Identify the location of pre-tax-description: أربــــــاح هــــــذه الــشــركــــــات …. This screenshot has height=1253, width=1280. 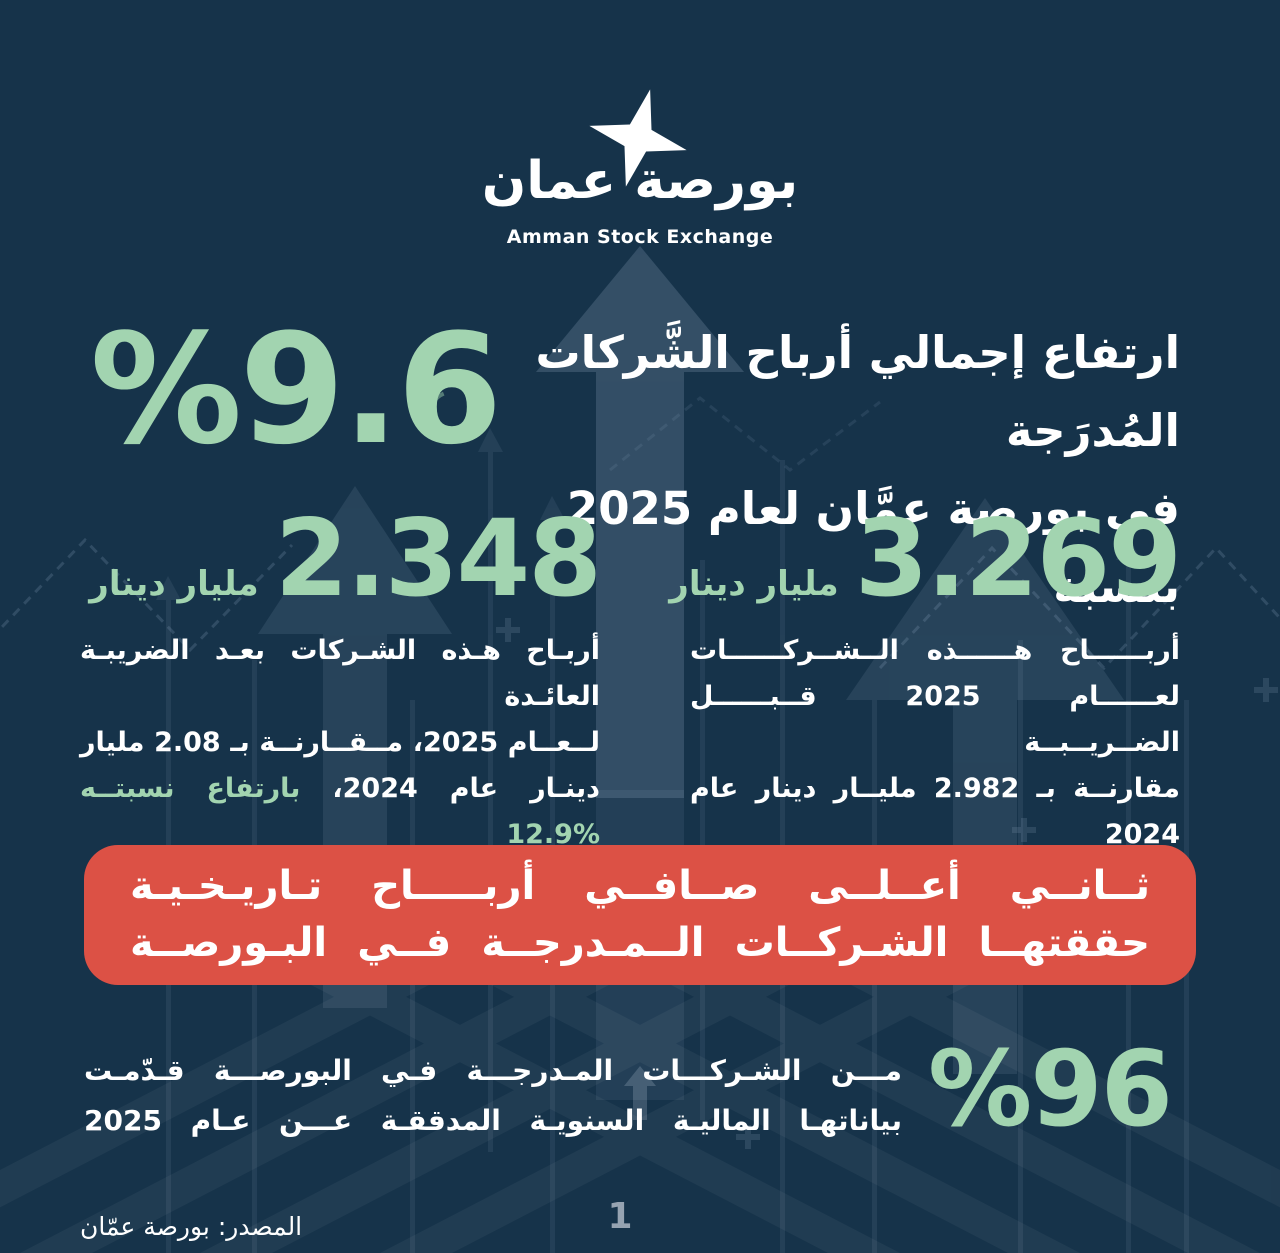
(935, 743).